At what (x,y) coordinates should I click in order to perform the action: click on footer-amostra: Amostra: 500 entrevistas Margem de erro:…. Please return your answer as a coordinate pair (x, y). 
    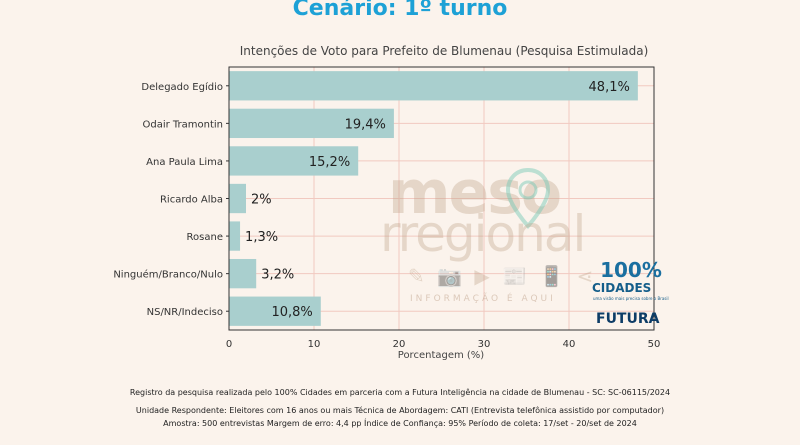
    Looking at the image, I should click on (400, 423).